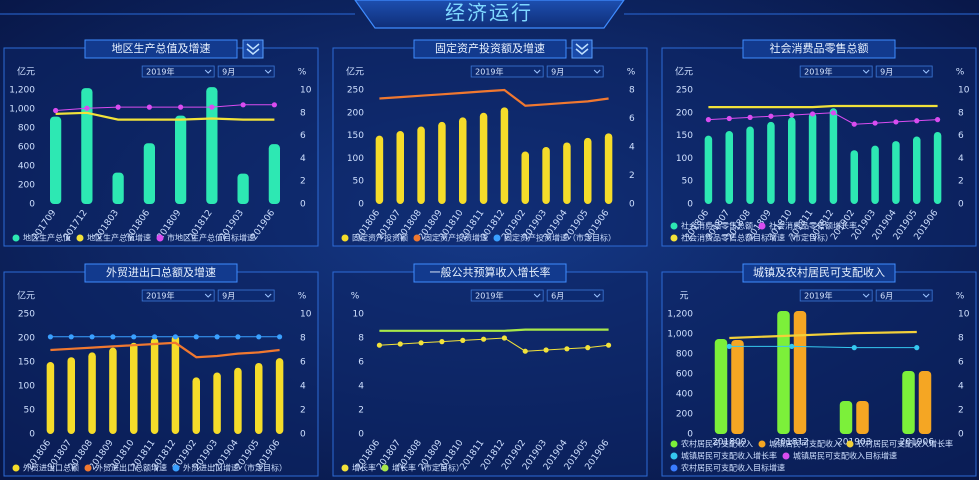 Image resolution: width=979 pixels, height=480 pixels. What do you see at coordinates (886, 72) in the screenshot?
I see `filter-value: 9月` at bounding box center [886, 72].